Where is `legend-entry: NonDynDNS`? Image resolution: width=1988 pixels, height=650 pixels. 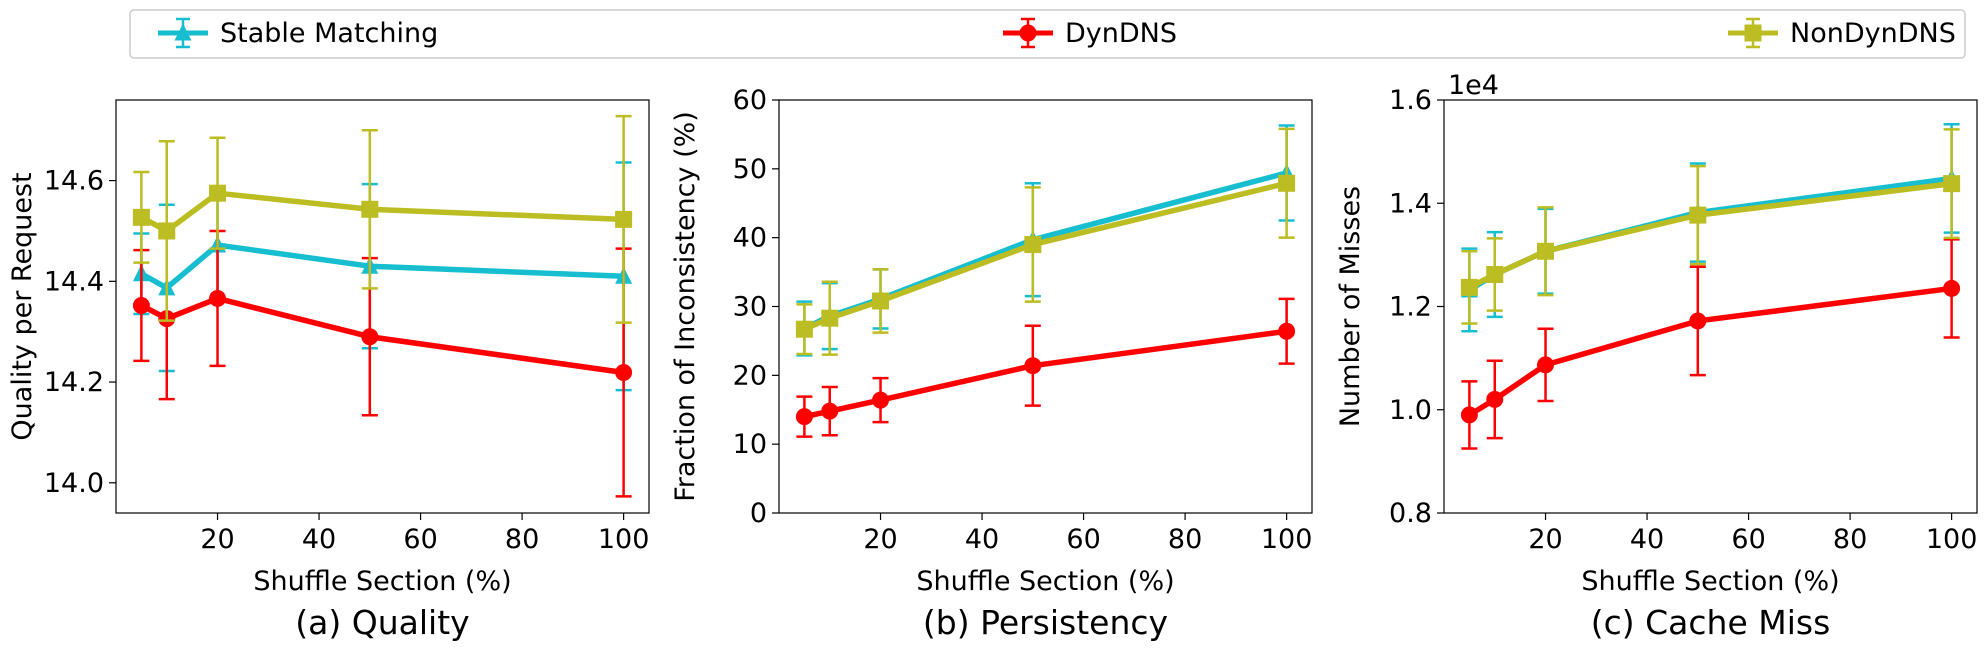
legend-entry: NonDynDNS is located at coordinates (1842, 33).